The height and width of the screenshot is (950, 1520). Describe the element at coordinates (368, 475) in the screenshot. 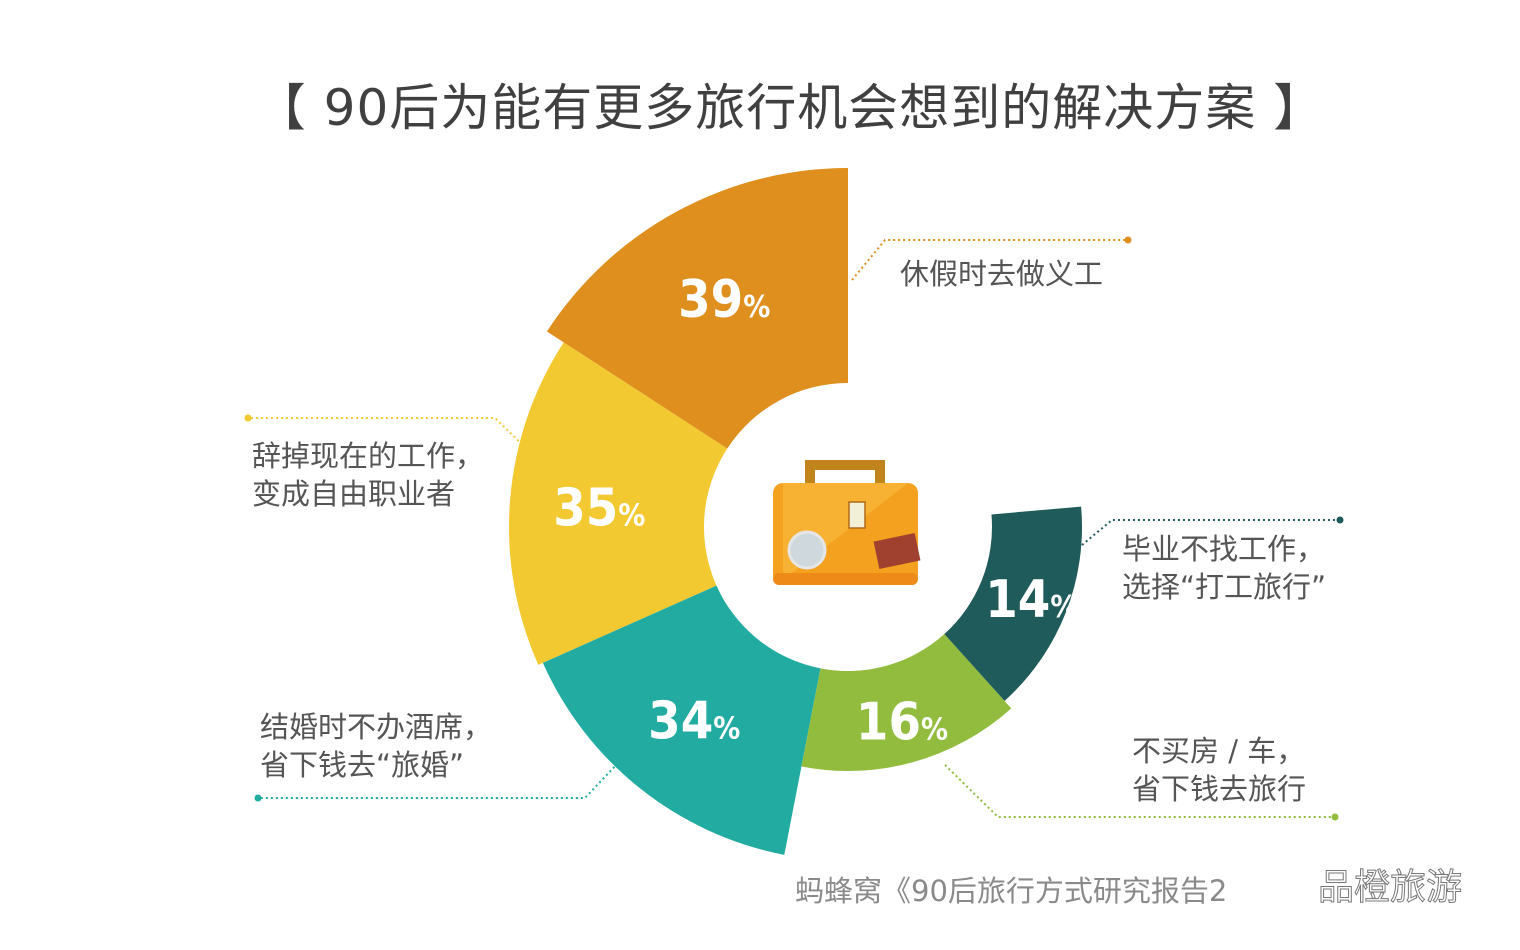

I see `label-1: 辞掉现在的工作， 变成自由职业者` at that location.